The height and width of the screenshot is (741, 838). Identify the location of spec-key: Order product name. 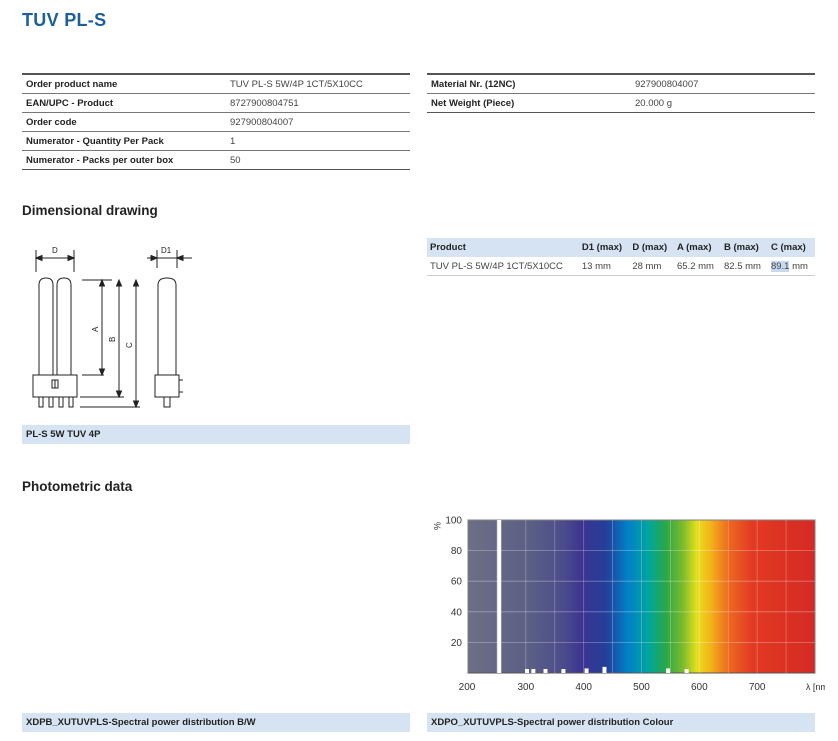
(124, 84).